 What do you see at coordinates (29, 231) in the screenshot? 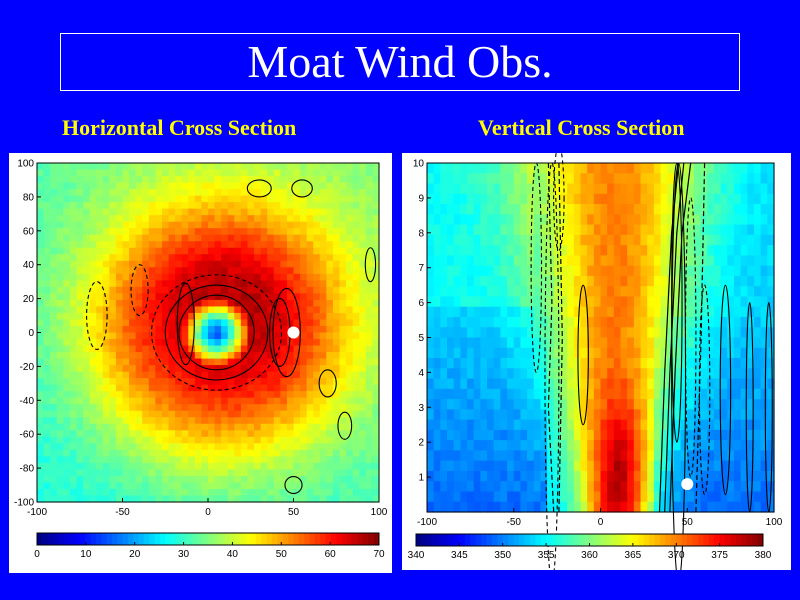
I see `horizontal-y-tick-label: 60` at bounding box center [29, 231].